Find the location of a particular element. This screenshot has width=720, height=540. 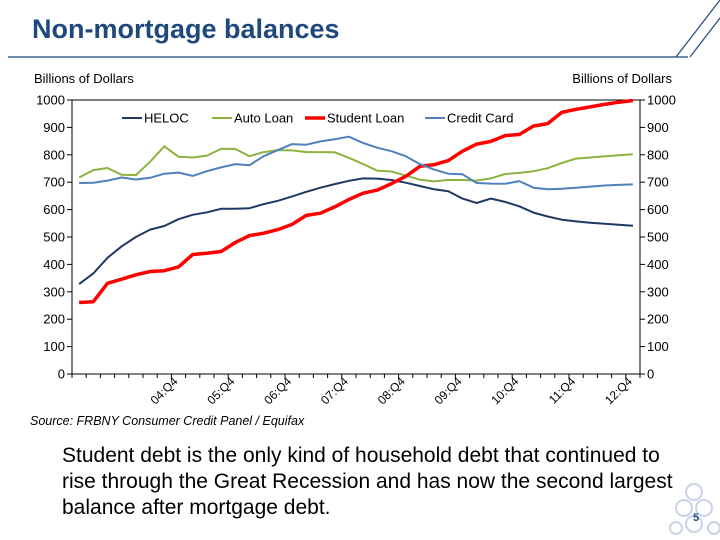

legend-label: Credit Card is located at coordinates (480, 118).